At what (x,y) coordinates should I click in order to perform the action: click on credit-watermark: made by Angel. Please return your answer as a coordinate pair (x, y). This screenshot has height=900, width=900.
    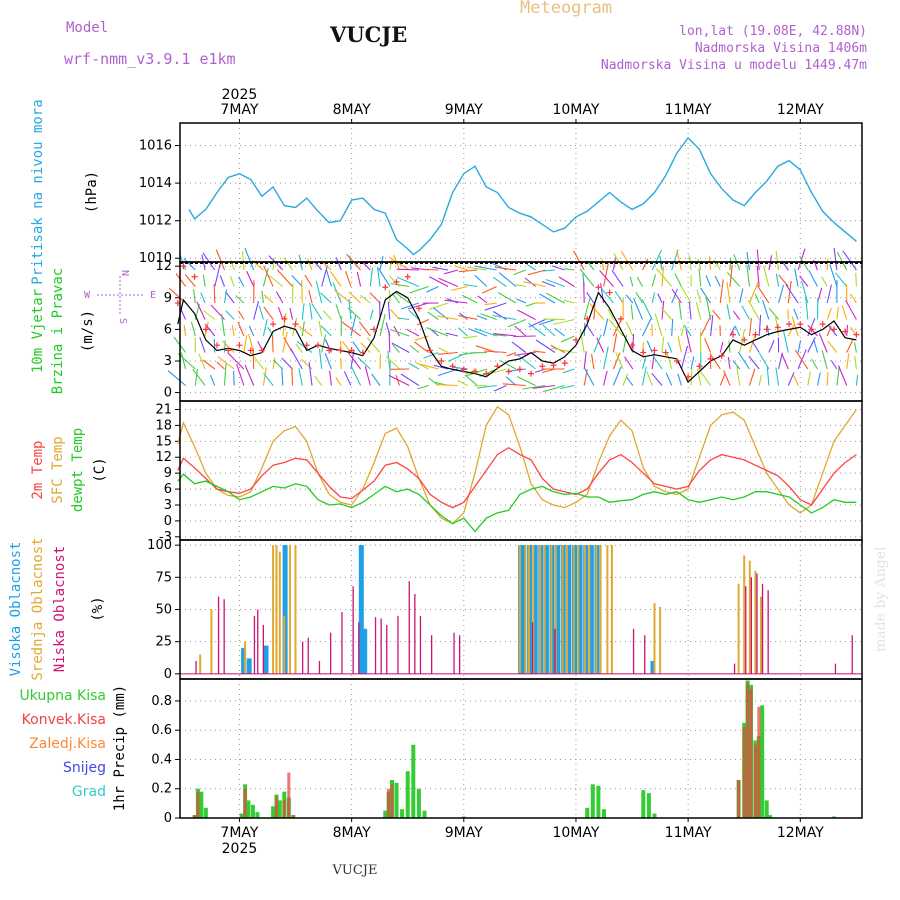
    Looking at the image, I should click on (881, 599).